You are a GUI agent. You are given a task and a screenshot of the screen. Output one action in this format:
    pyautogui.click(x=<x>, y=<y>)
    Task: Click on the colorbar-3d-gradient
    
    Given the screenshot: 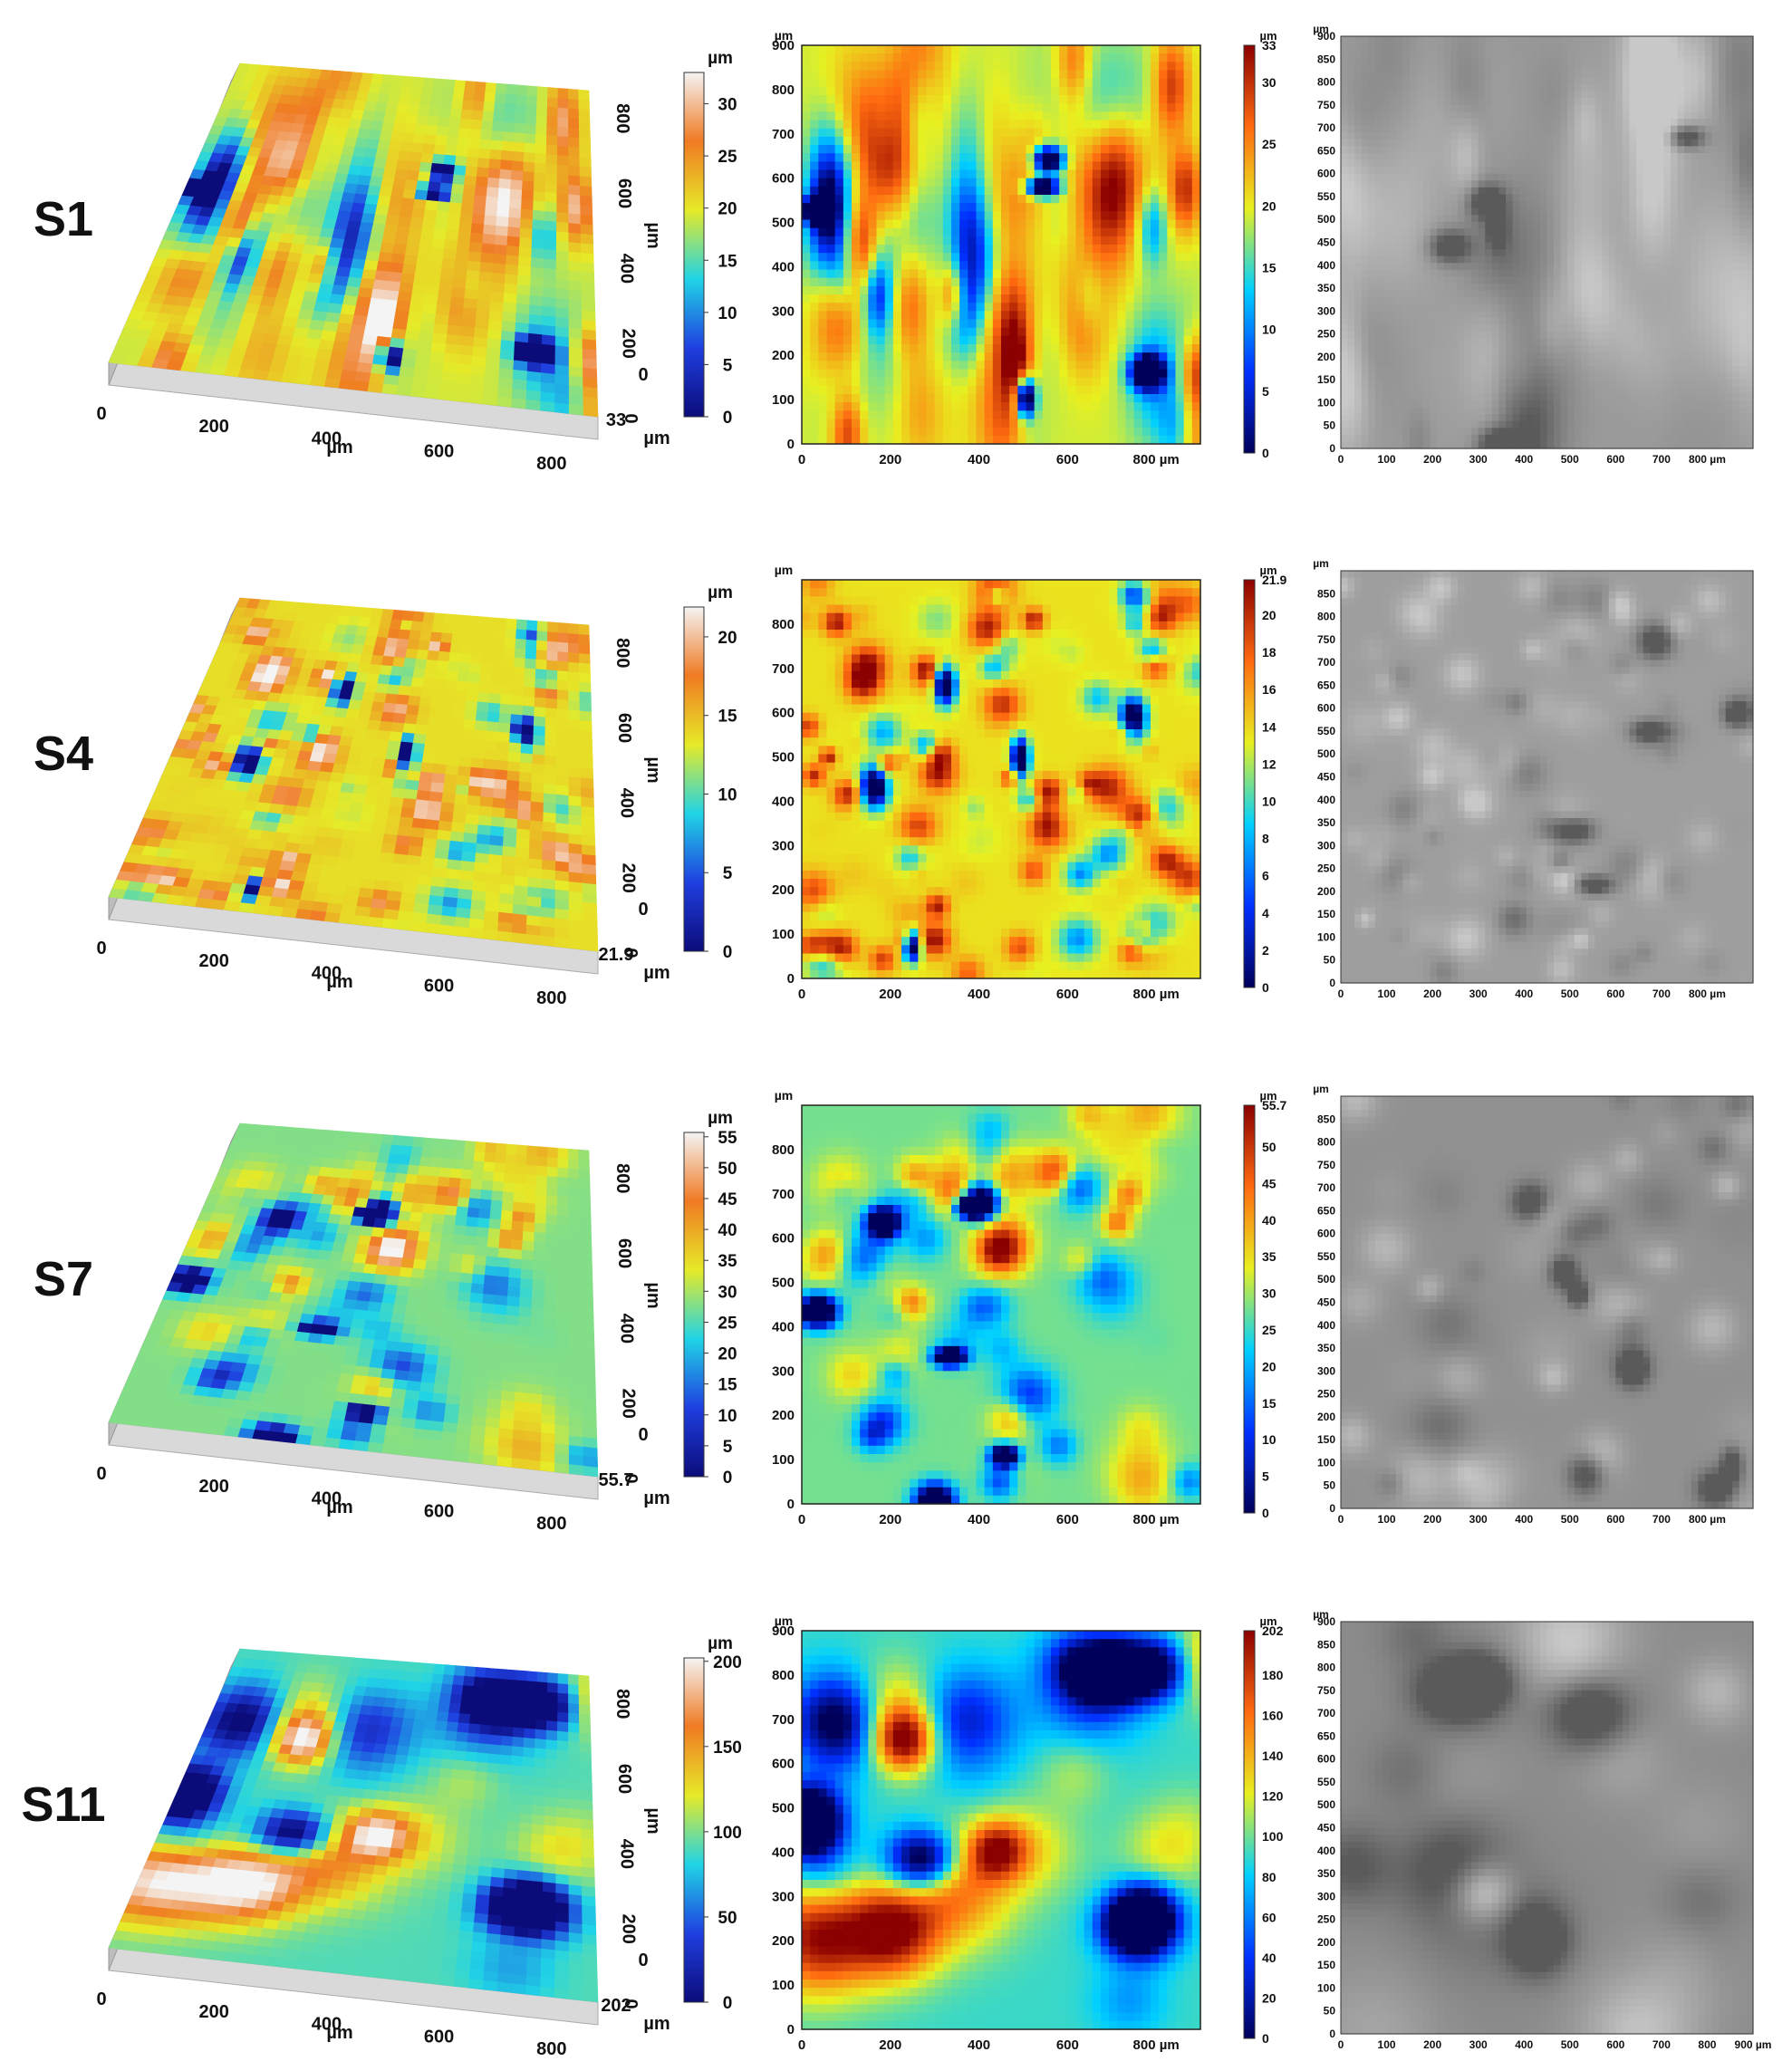 What is the action you would take?
    pyautogui.click(x=694, y=1305)
    